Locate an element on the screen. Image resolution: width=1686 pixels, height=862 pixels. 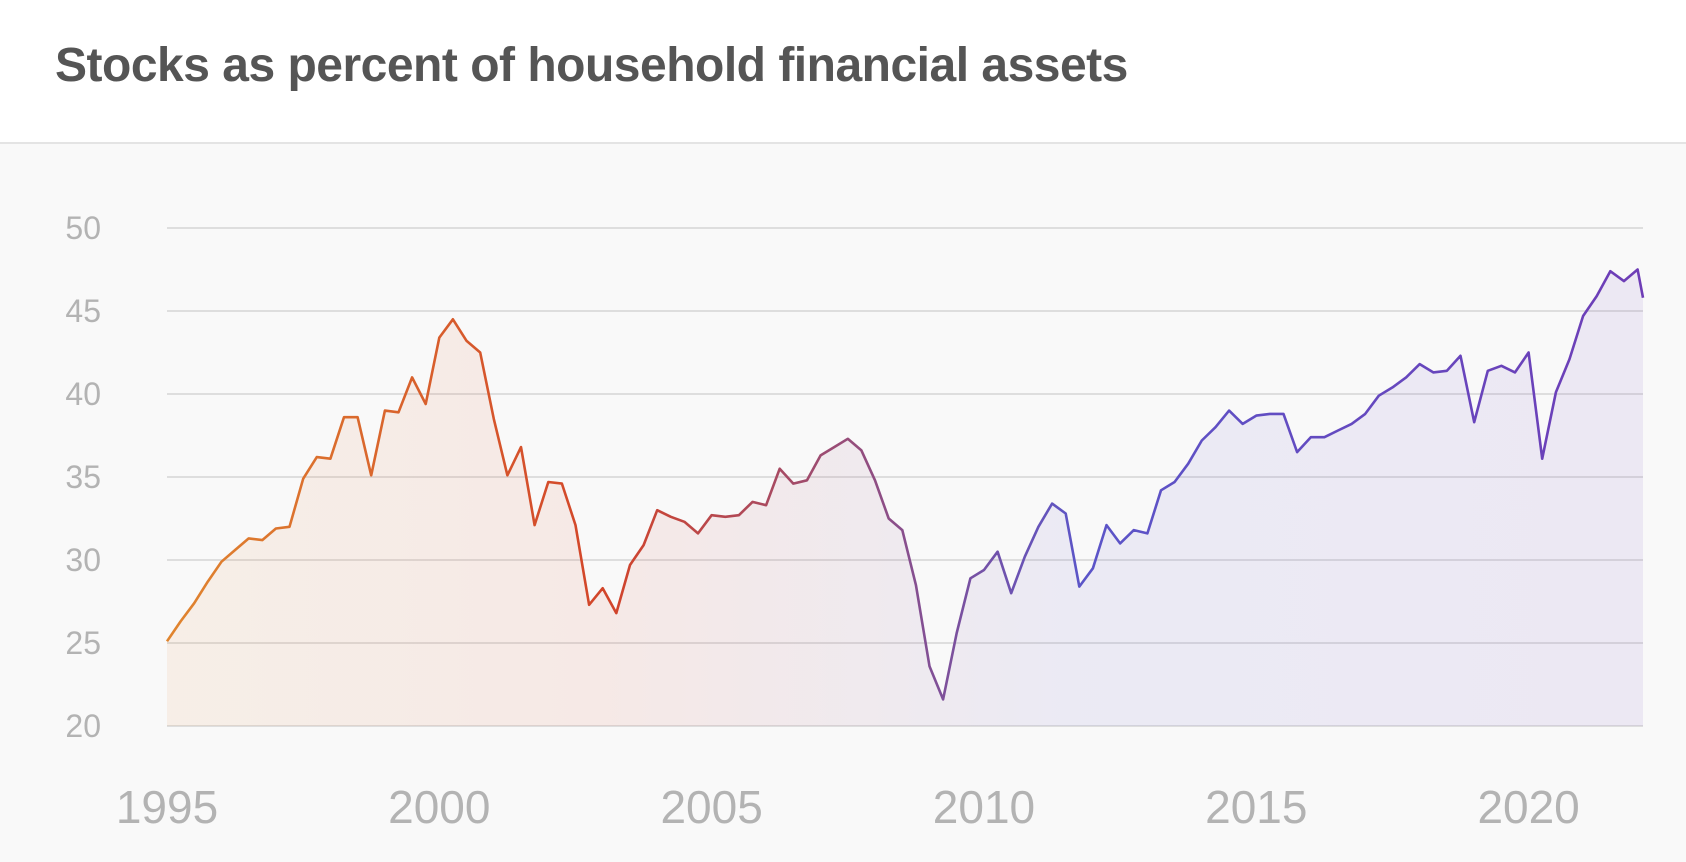
x-tick-label-2000: 2000 is located at coordinates (439, 807).